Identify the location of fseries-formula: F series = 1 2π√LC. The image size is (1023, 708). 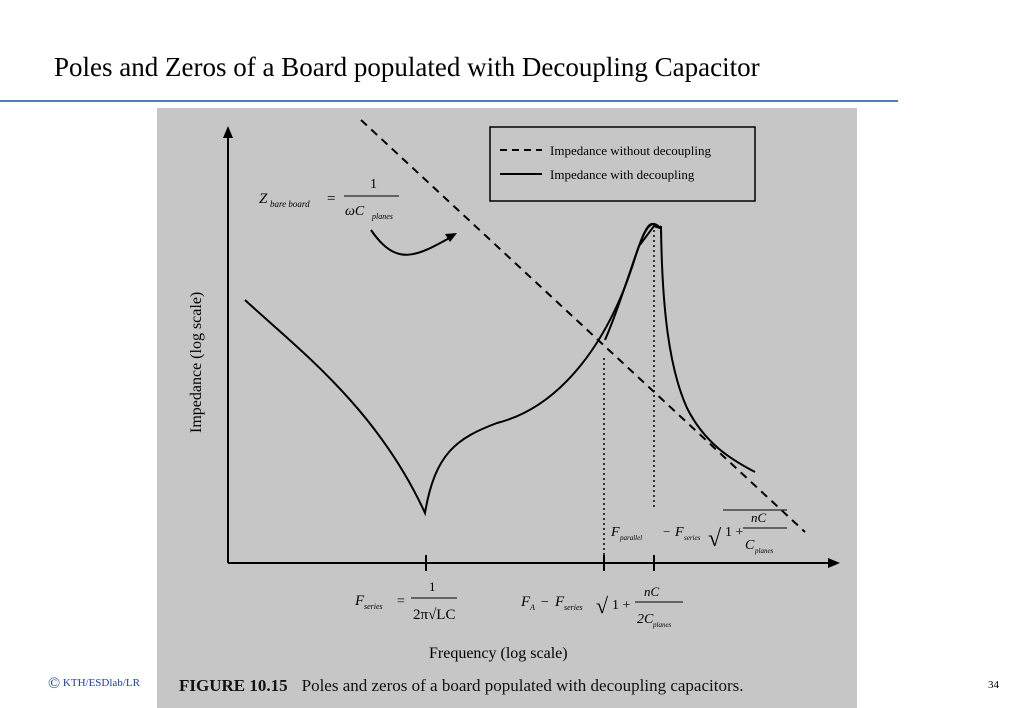
(405, 601).